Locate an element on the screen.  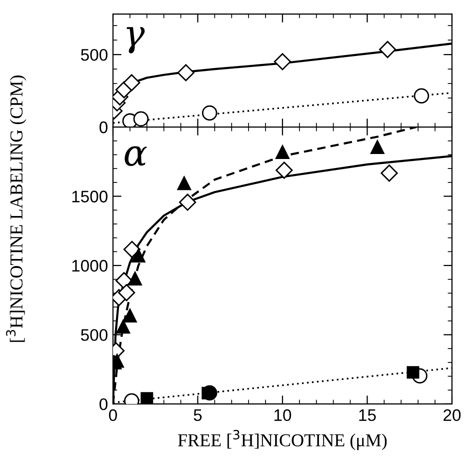
x-tick-label: 10 is located at coordinates (283, 415).